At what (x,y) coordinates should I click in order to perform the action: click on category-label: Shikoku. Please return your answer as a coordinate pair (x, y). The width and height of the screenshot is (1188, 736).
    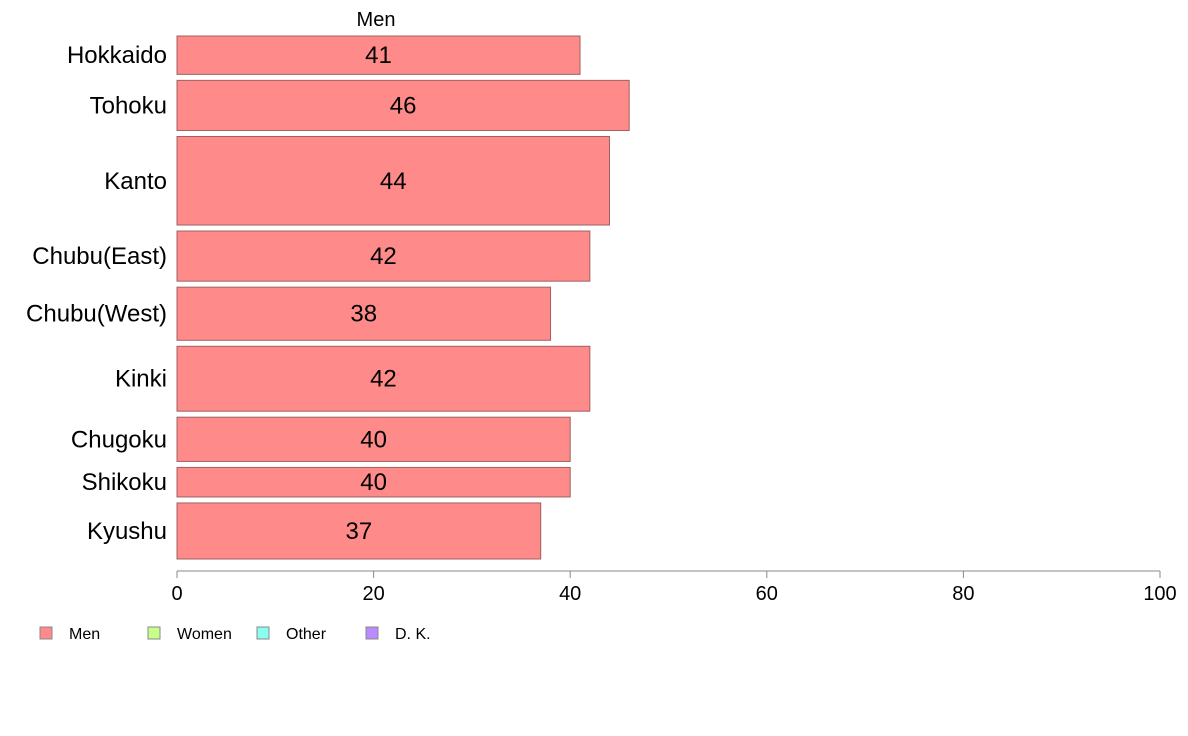
    Looking at the image, I should click on (124, 482).